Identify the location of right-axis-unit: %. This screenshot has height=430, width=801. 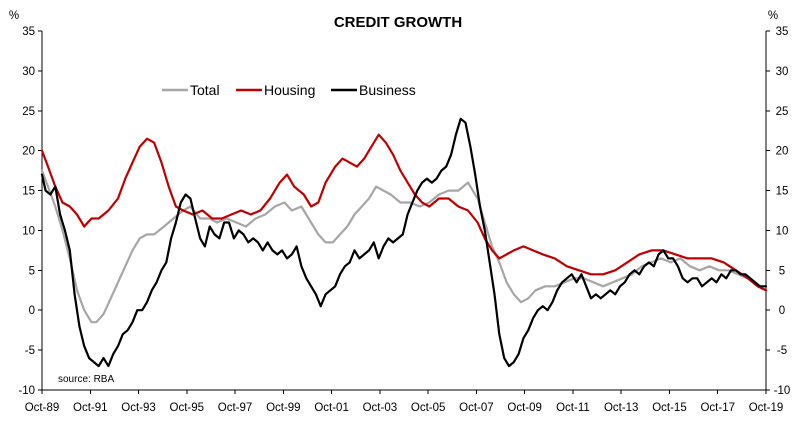
(773, 16).